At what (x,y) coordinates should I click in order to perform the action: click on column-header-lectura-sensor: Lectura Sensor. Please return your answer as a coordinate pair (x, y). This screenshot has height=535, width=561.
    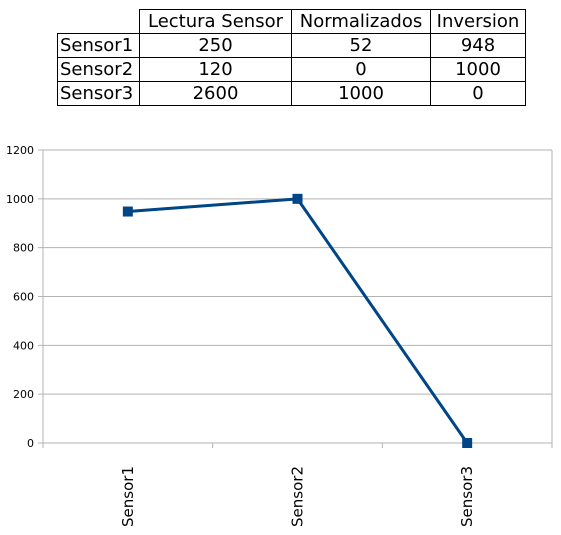
    Looking at the image, I should click on (215, 21).